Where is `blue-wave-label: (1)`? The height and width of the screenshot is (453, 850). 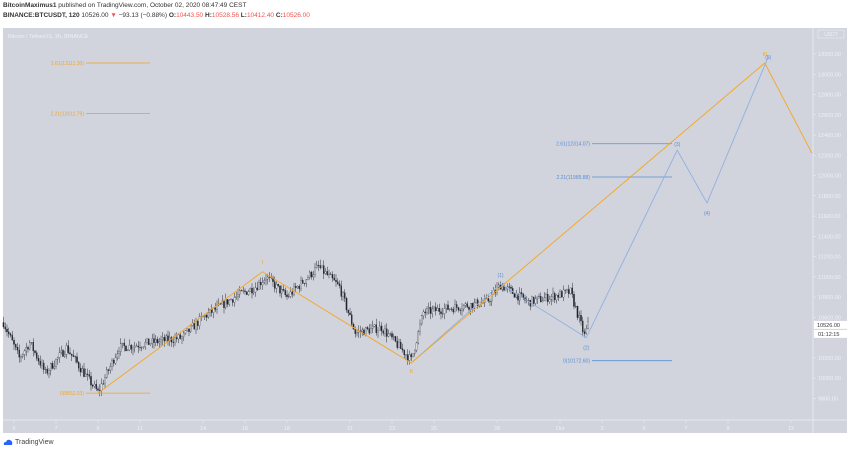
blue-wave-label: (1) is located at coordinates (500, 276).